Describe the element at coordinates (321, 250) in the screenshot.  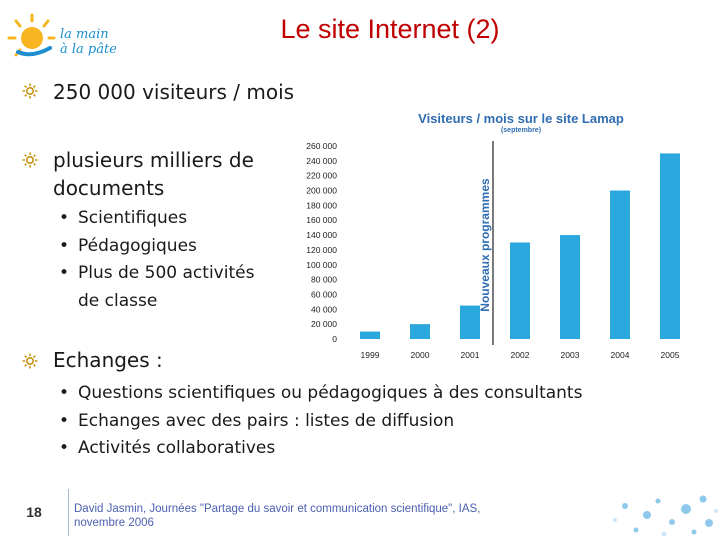
I see `y-tick-label: 120 000` at that location.